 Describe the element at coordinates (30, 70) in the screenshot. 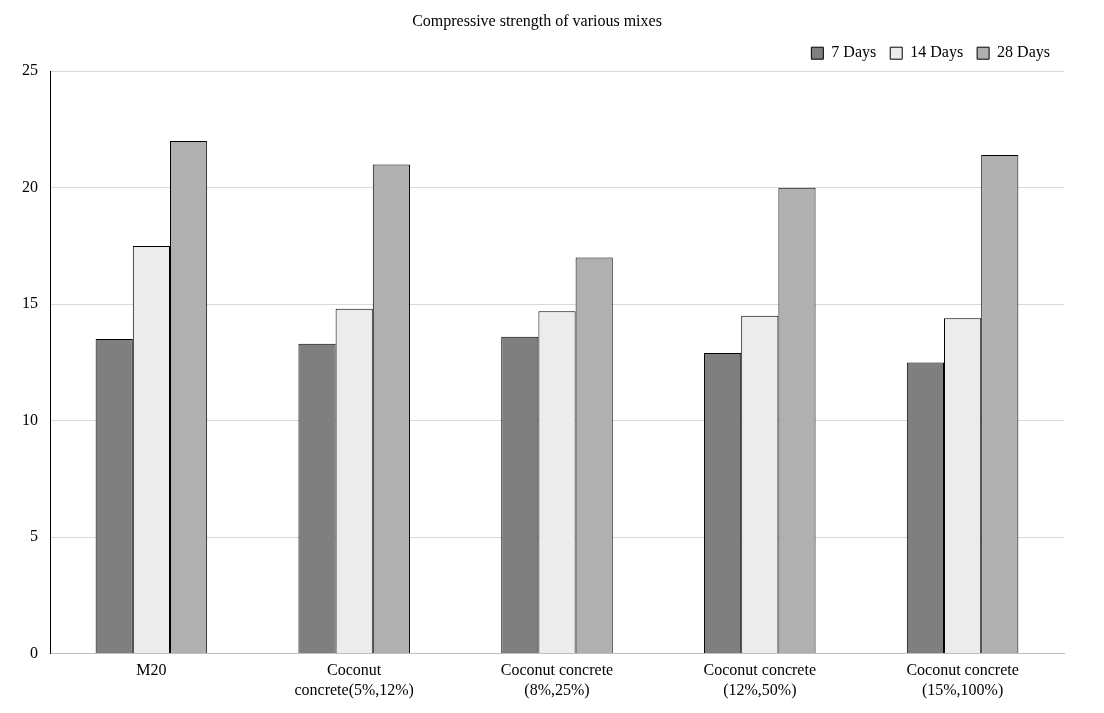

I see `y-tick-label: 25` at that location.